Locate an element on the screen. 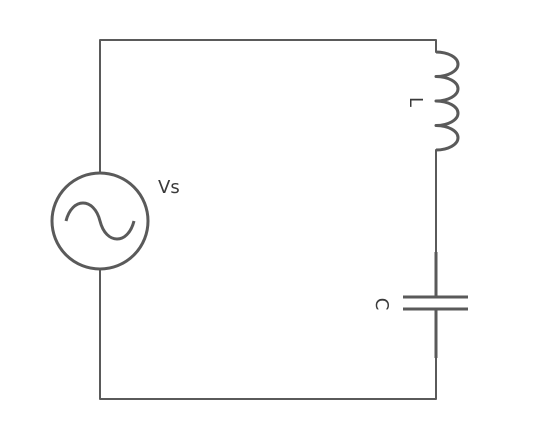 This screenshot has height=440, width=538. source-label: Vs is located at coordinates (169, 187).